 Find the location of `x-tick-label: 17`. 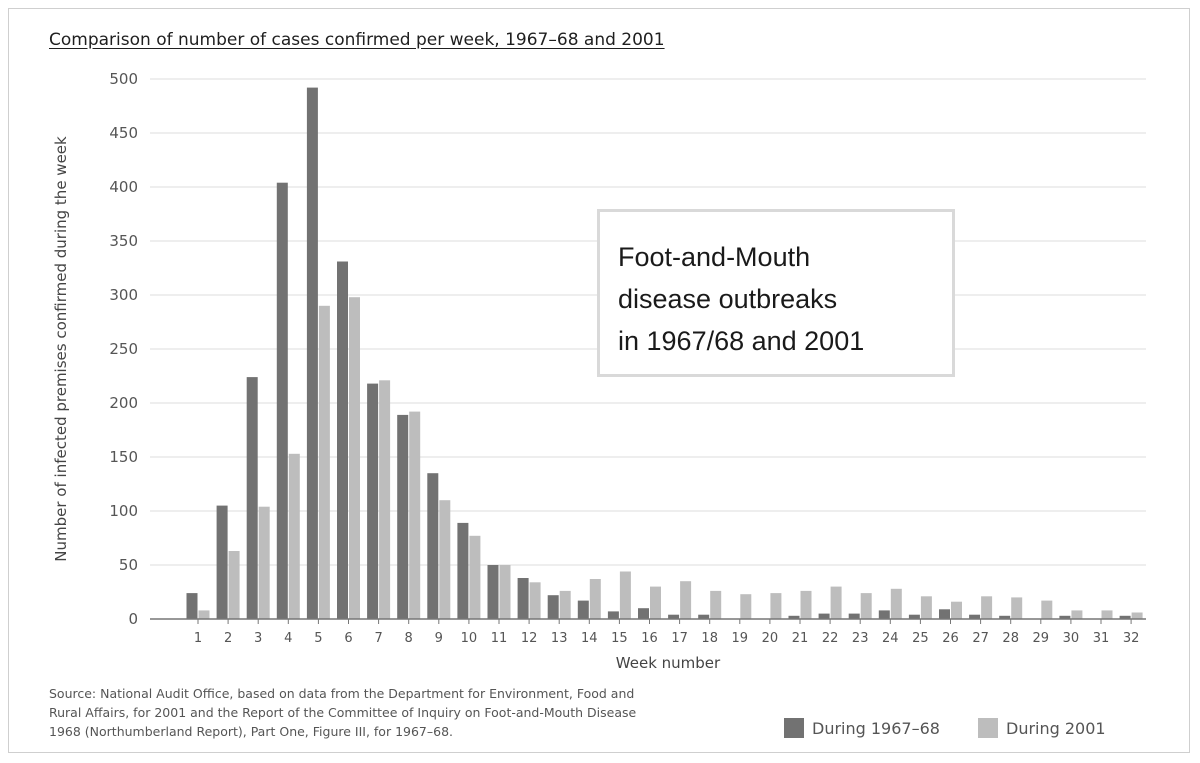

x-tick-label: 17 is located at coordinates (679, 638).